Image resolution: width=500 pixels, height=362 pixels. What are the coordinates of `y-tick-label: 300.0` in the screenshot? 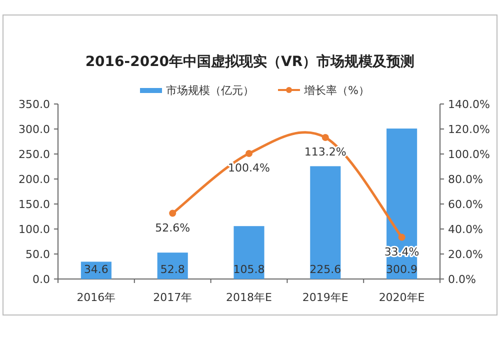 It's located at (34, 129).